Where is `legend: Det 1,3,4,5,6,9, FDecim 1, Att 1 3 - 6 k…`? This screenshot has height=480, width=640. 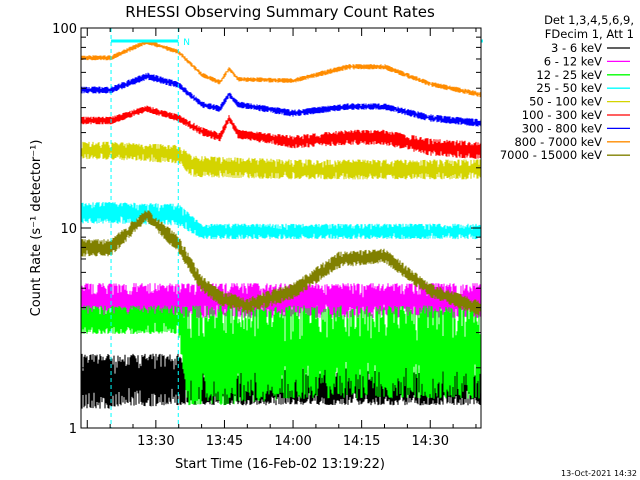 legend: Det 1,3,4,5,6,9, FDecim 1, Att 1 3 - 6 k… is located at coordinates (567, 87).